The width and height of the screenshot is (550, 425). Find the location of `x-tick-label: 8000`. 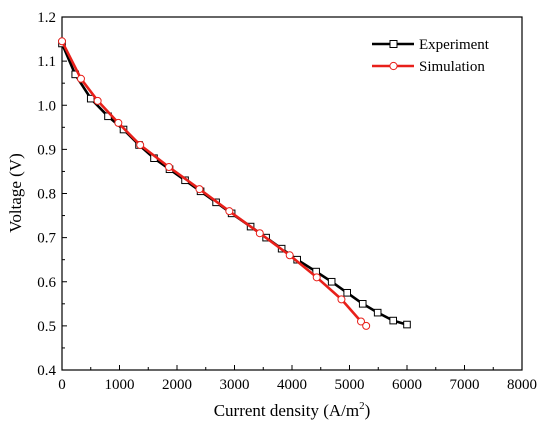

x-tick-label: 8000 is located at coordinates (522, 385).